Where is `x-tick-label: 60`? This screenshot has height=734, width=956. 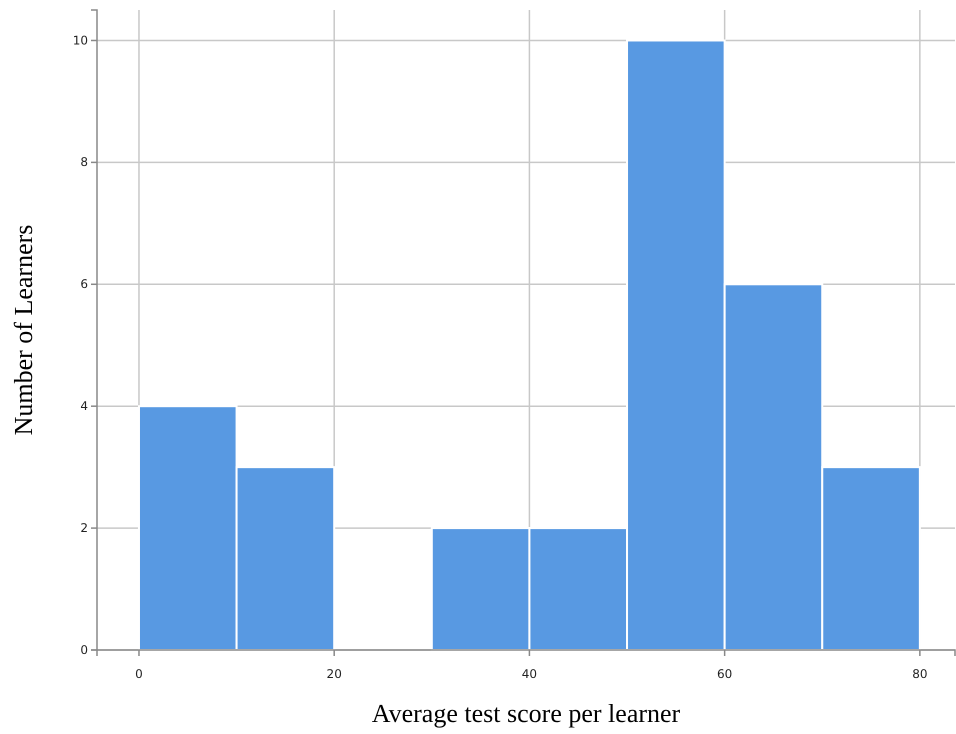 x-tick-label: 60 is located at coordinates (724, 674).